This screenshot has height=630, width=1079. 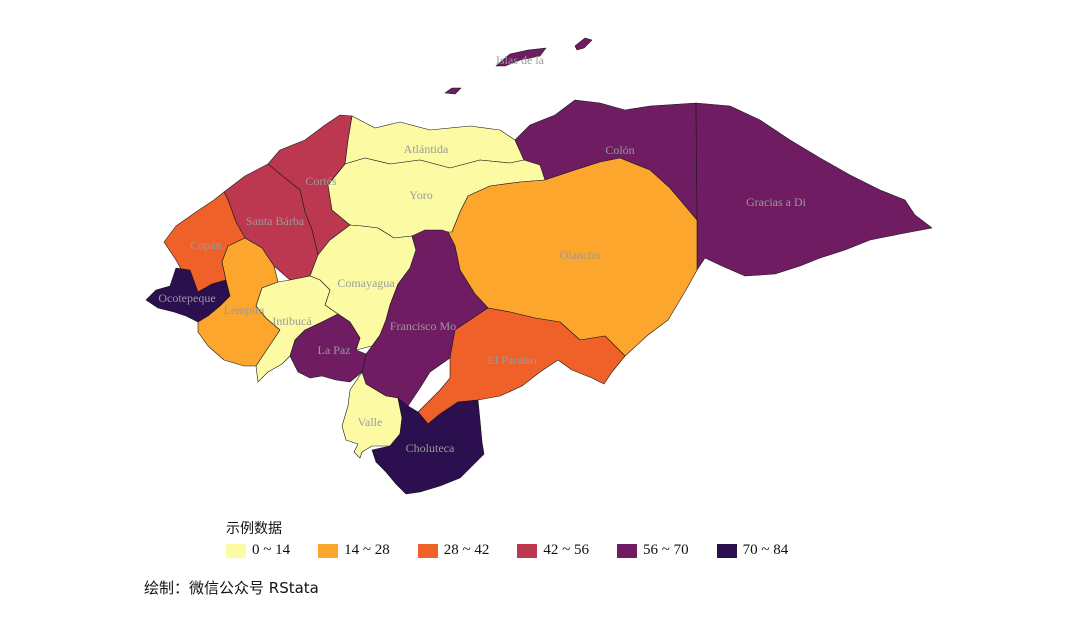 I want to click on region-label: Gracias a Di, so click(x=776, y=202).